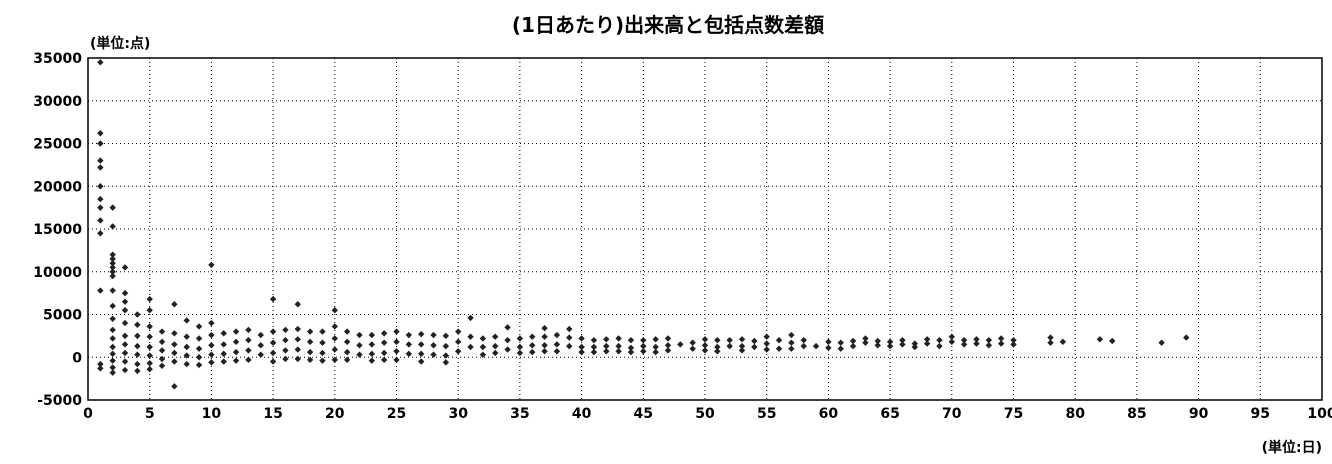 The width and height of the screenshot is (1332, 464). Describe the element at coordinates (519, 414) in the screenshot. I see `x-tick-label: 35` at that location.